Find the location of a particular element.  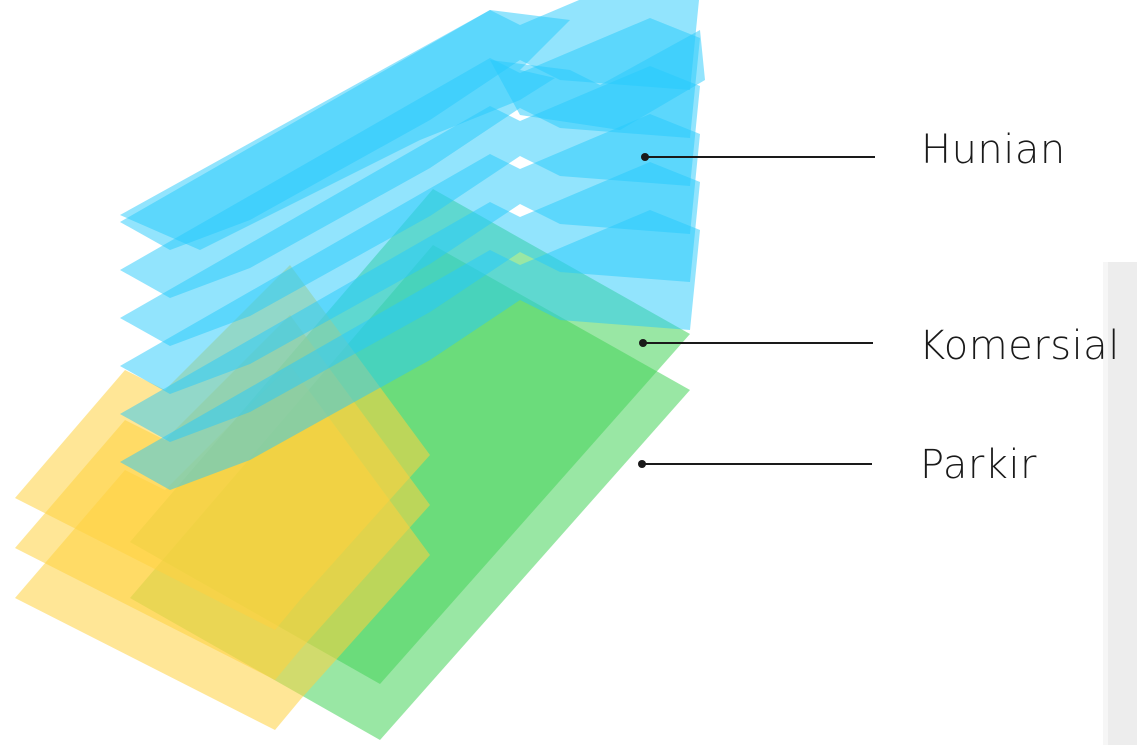

label-hunian: Hunian is located at coordinates (993, 150).